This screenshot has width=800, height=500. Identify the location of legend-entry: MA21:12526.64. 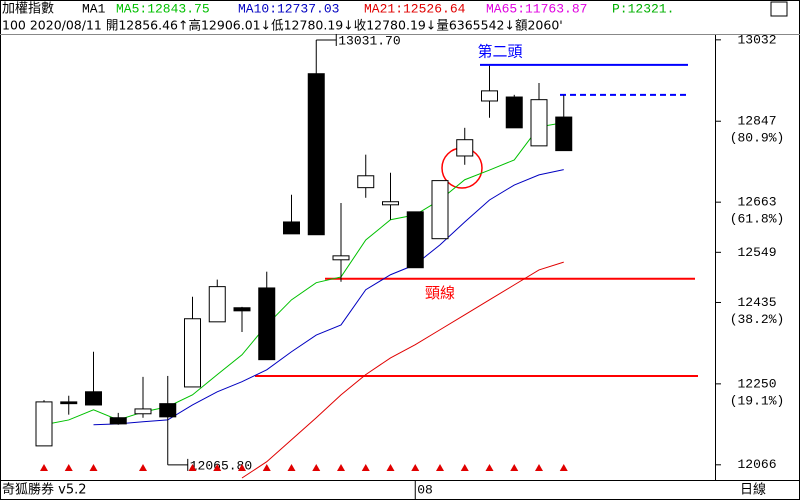
(415, 8).